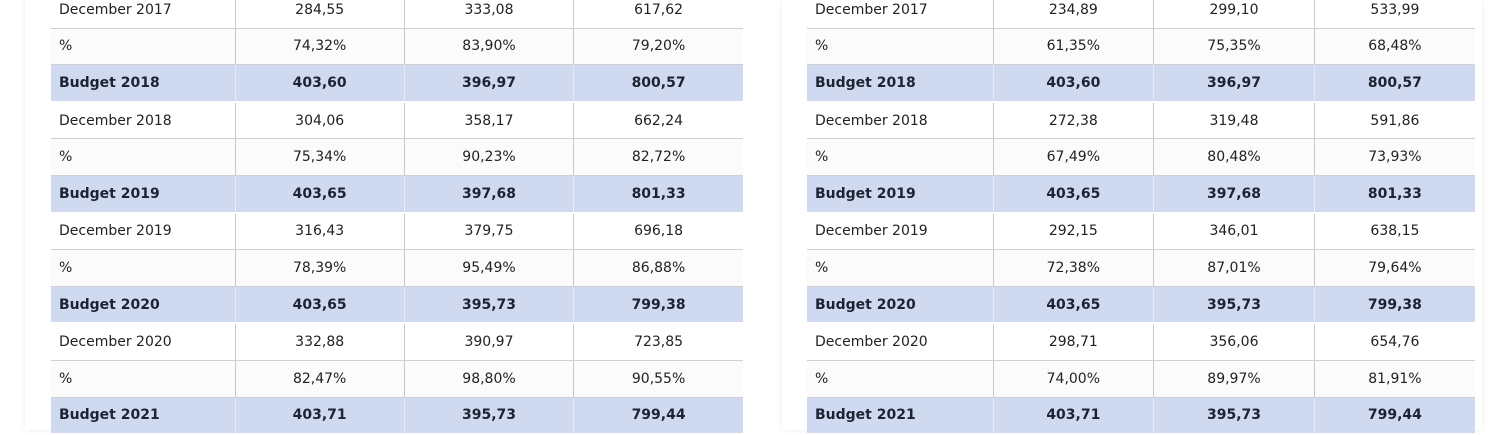  I want to click on value-cell: 72,38%, so click(1074, 268).